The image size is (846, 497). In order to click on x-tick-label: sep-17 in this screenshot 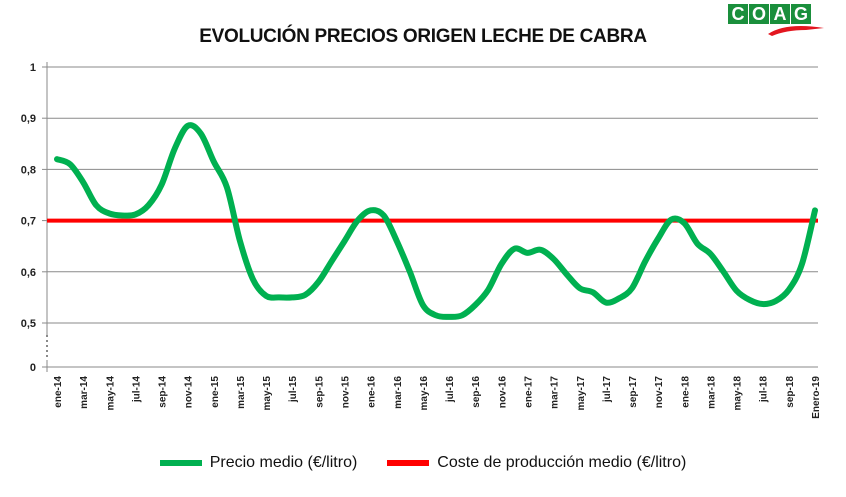, I will do `click(633, 392)`.